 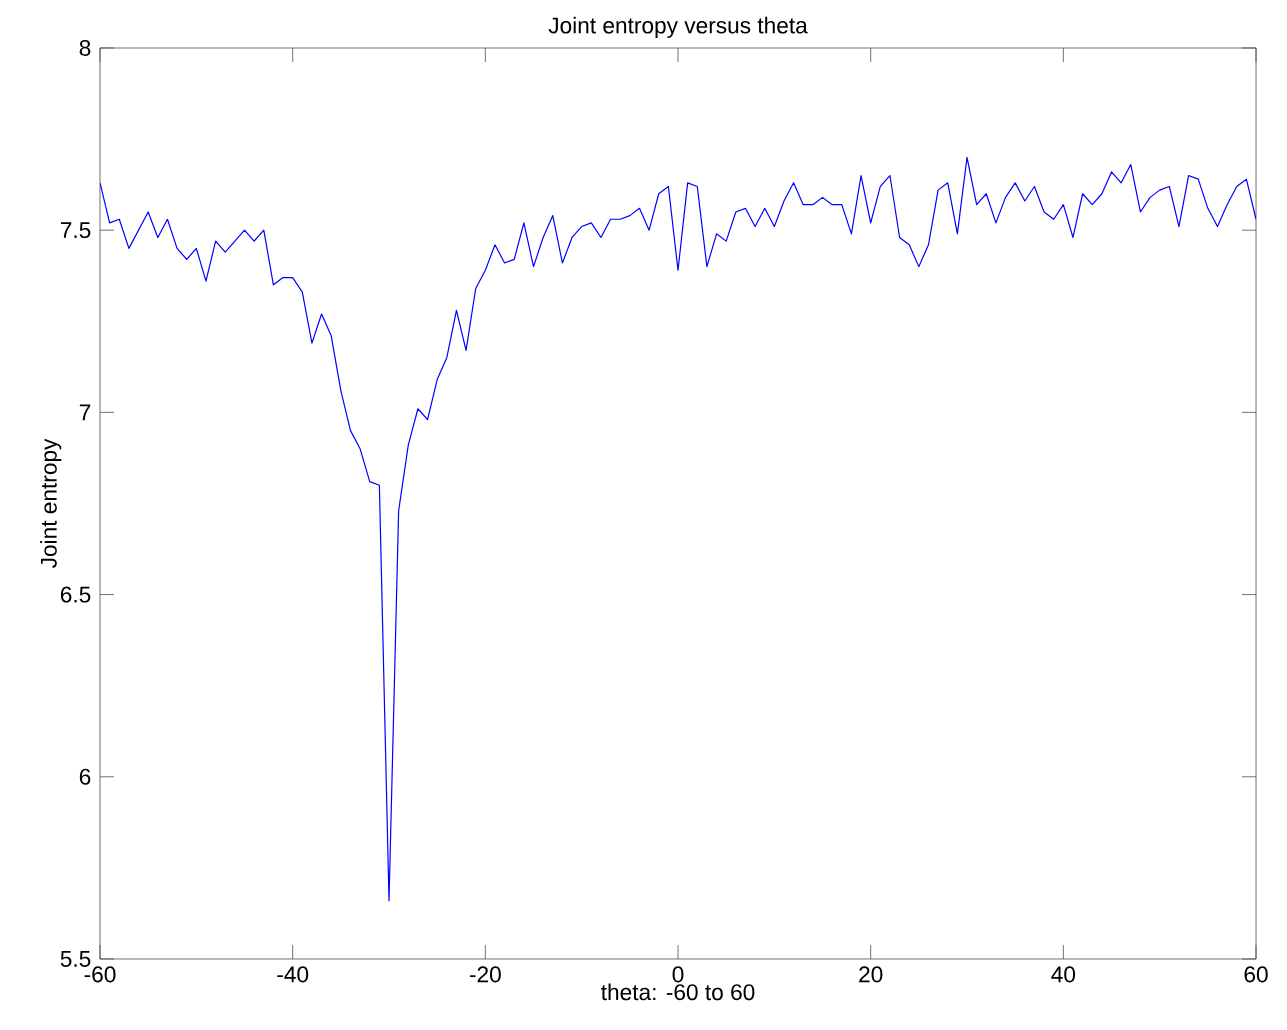 What do you see at coordinates (85, 412) in the screenshot?
I see `y-tick-label: 7` at bounding box center [85, 412].